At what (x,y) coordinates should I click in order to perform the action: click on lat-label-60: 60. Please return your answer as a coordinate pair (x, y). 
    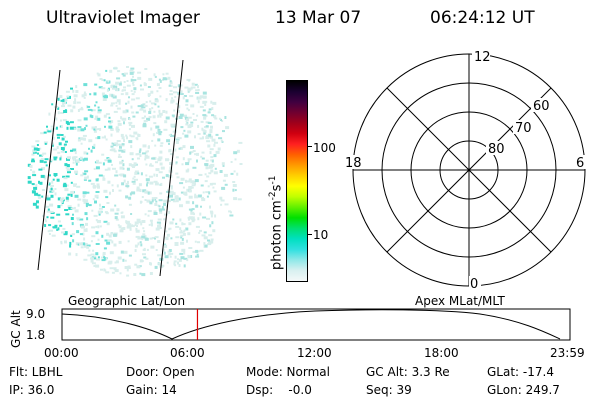
    Looking at the image, I should click on (541, 106).